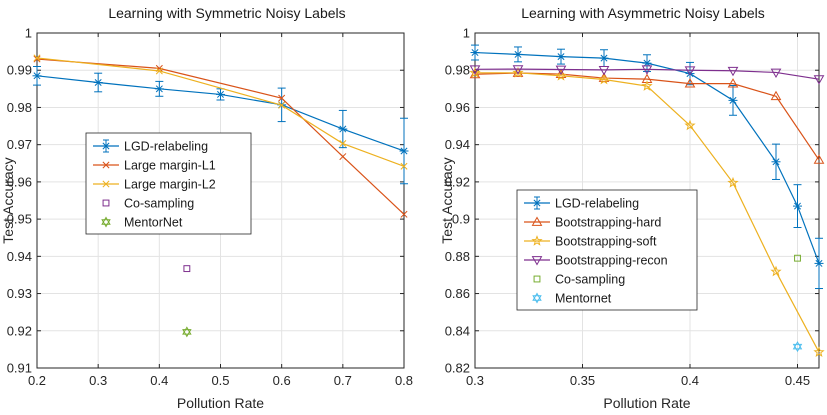 The image size is (827, 415). I want to click on legend-entry: Bootstrapping-recon, so click(596, 261).